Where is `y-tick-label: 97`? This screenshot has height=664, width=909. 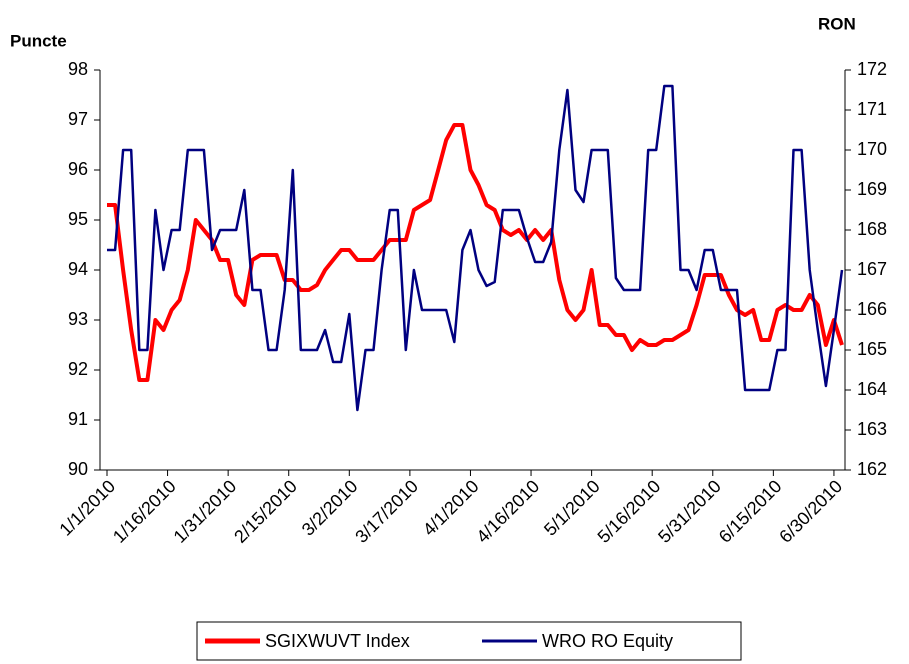
y-tick-label: 97 is located at coordinates (78, 119).